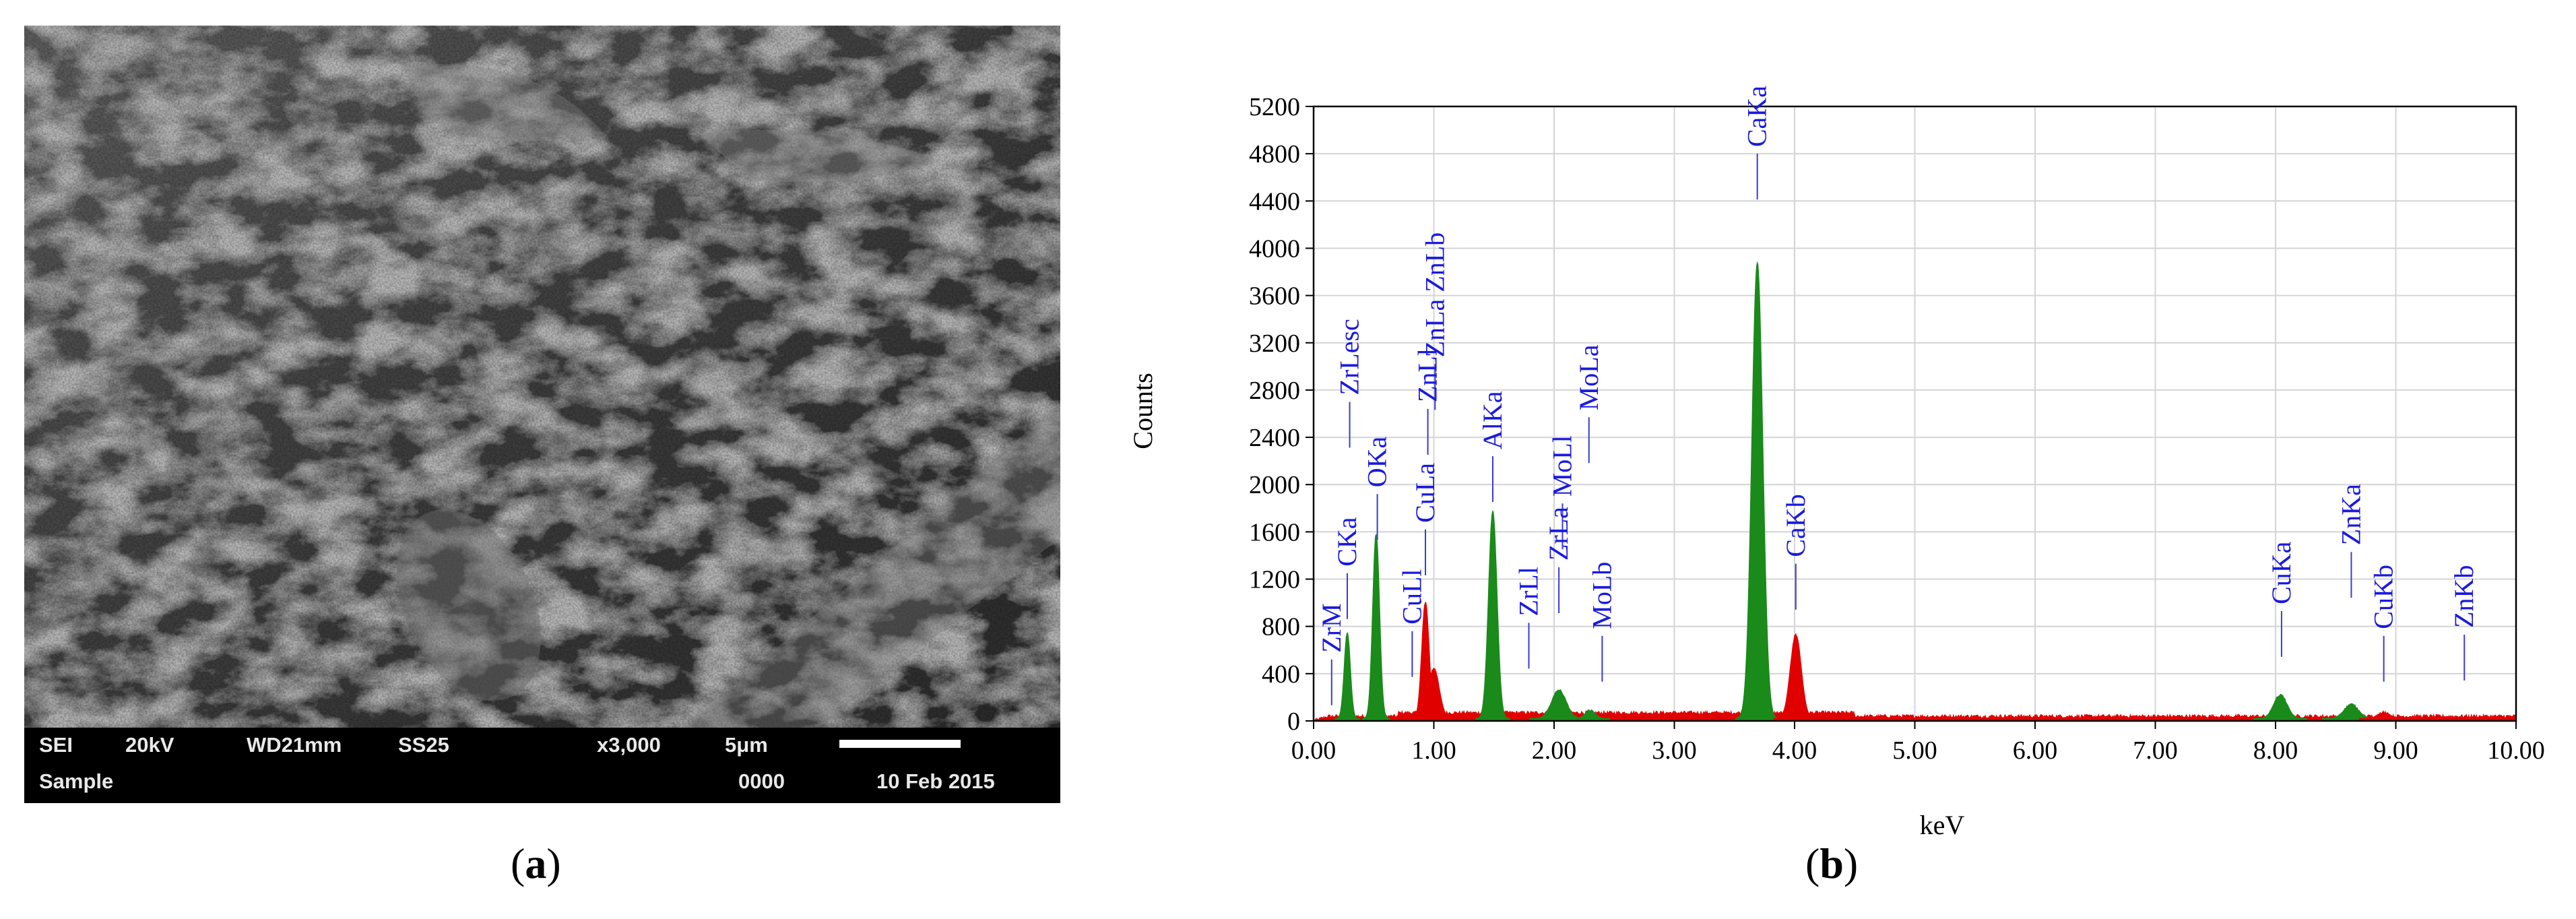 The image size is (2576, 919). I want to click on sem-date: 10 Feb 2015, so click(936, 781).